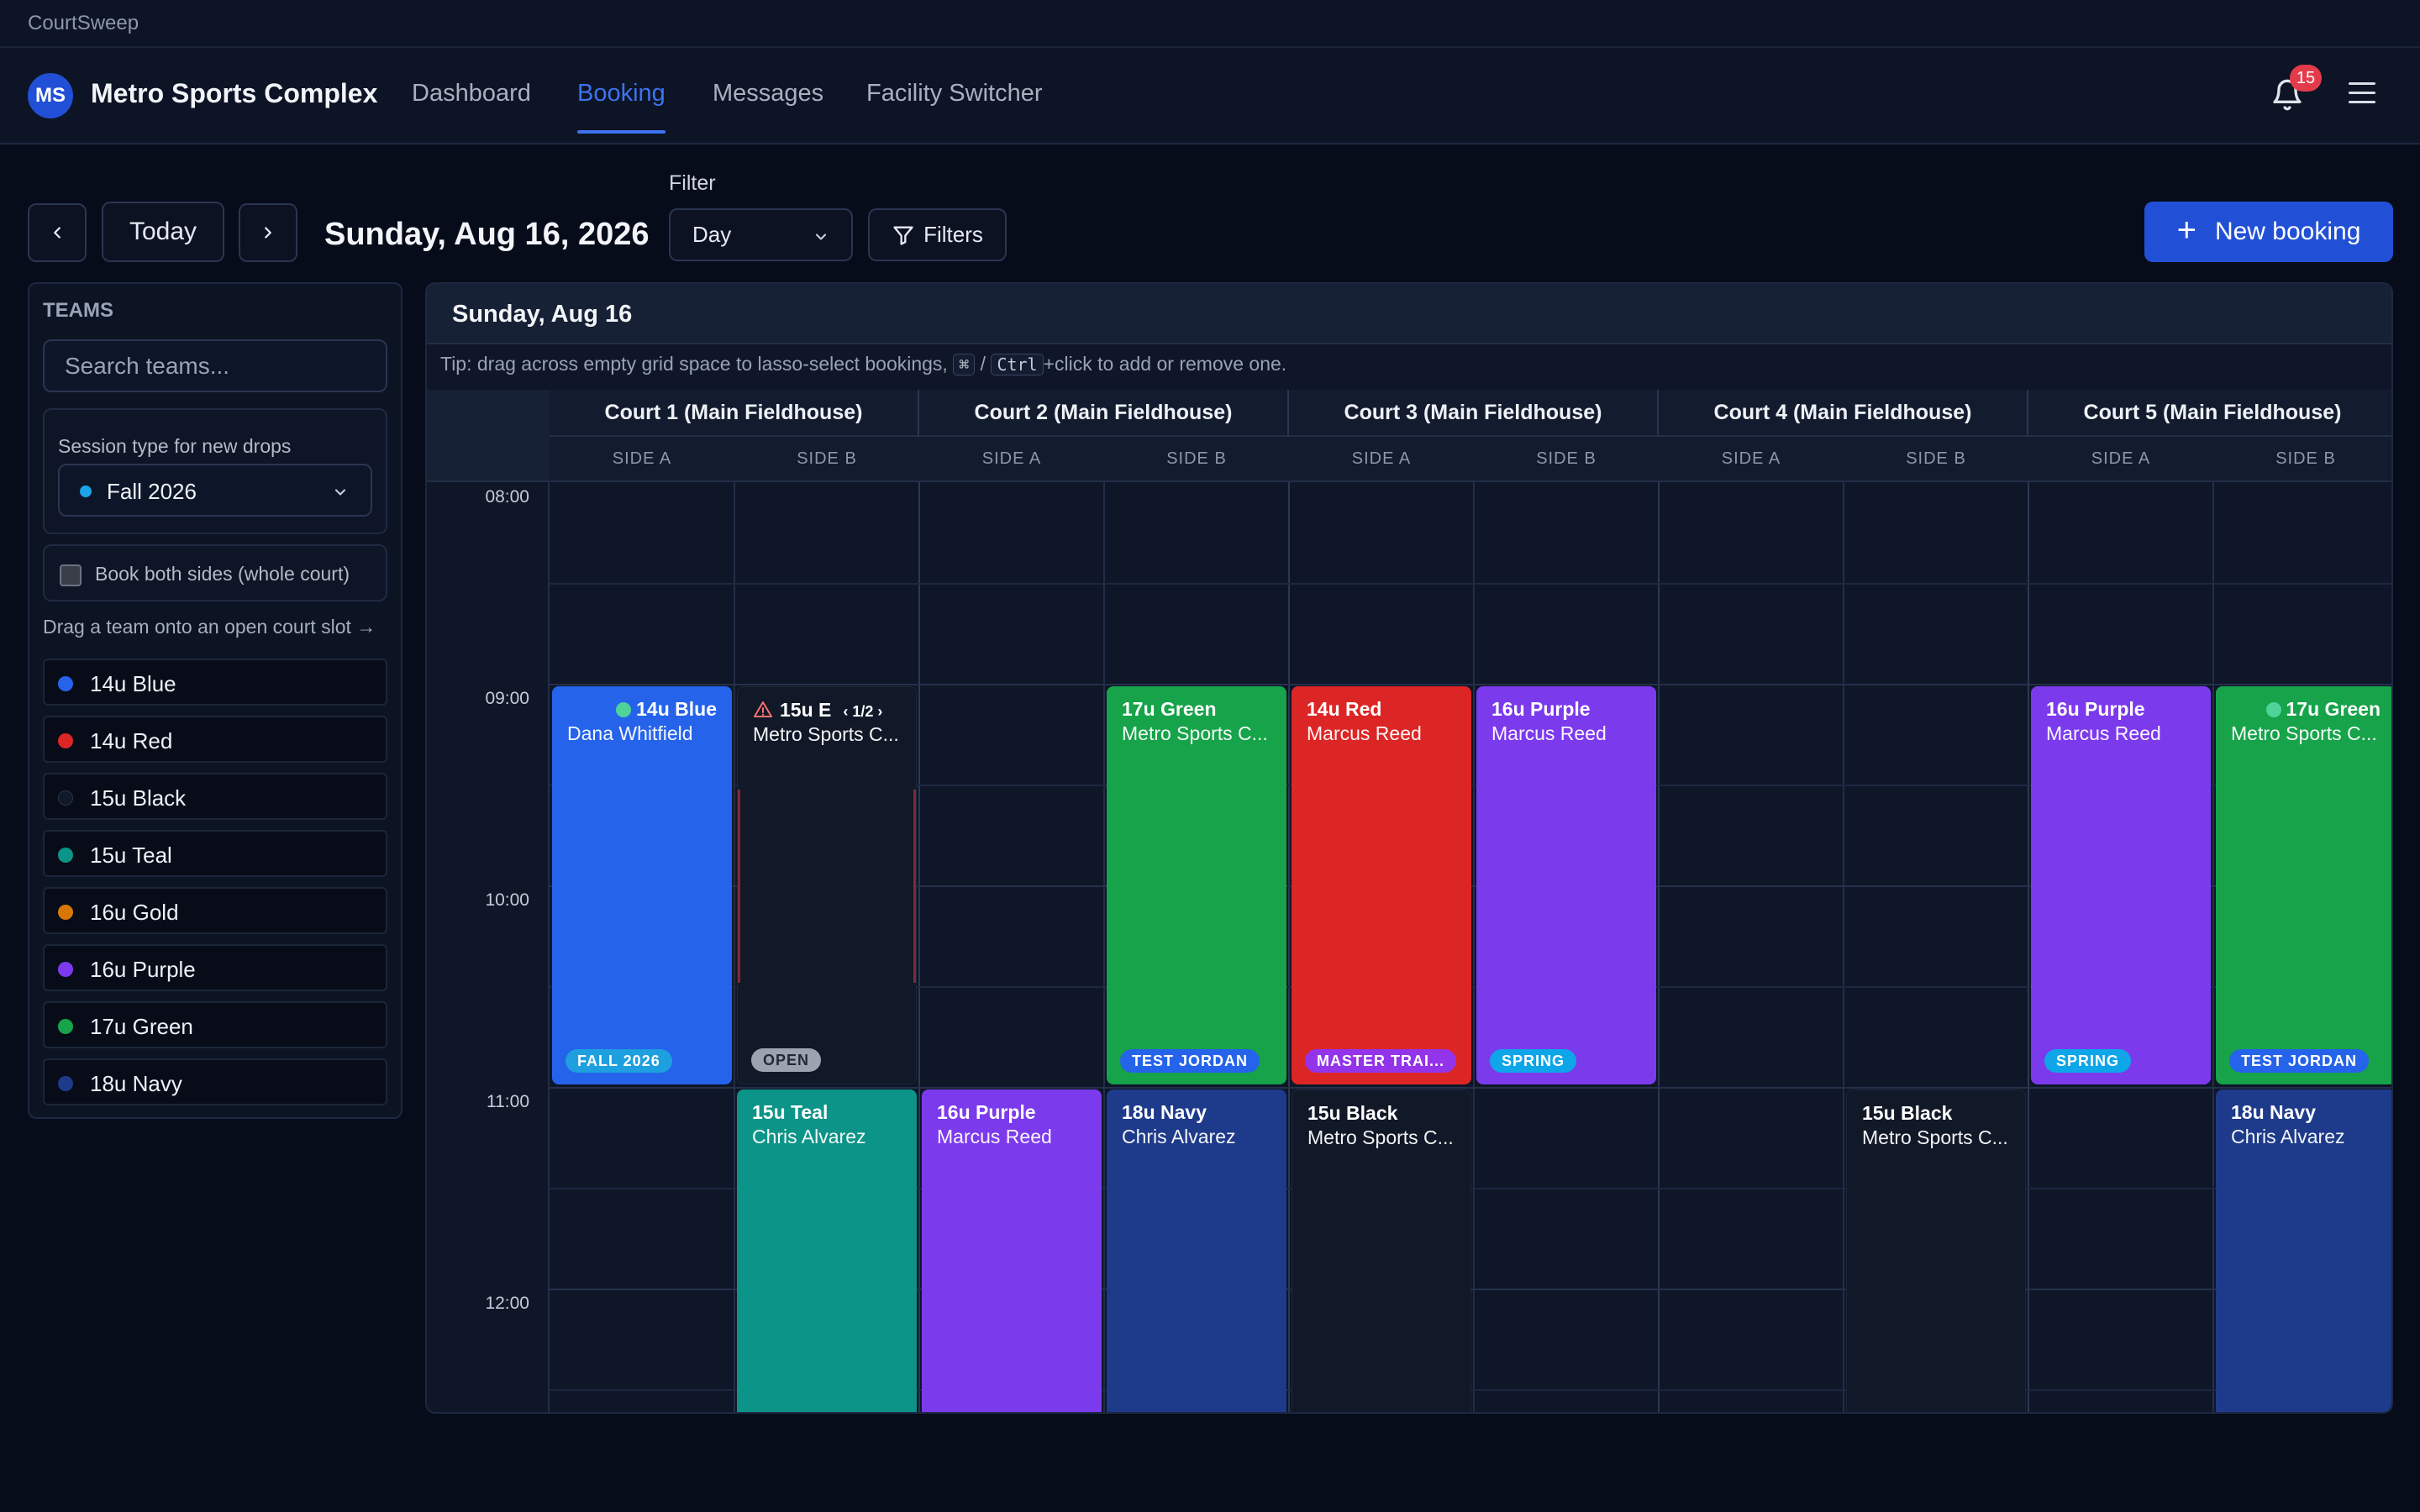  I want to click on booking-subtitle: Chris Alvarez, so click(2288, 1136).